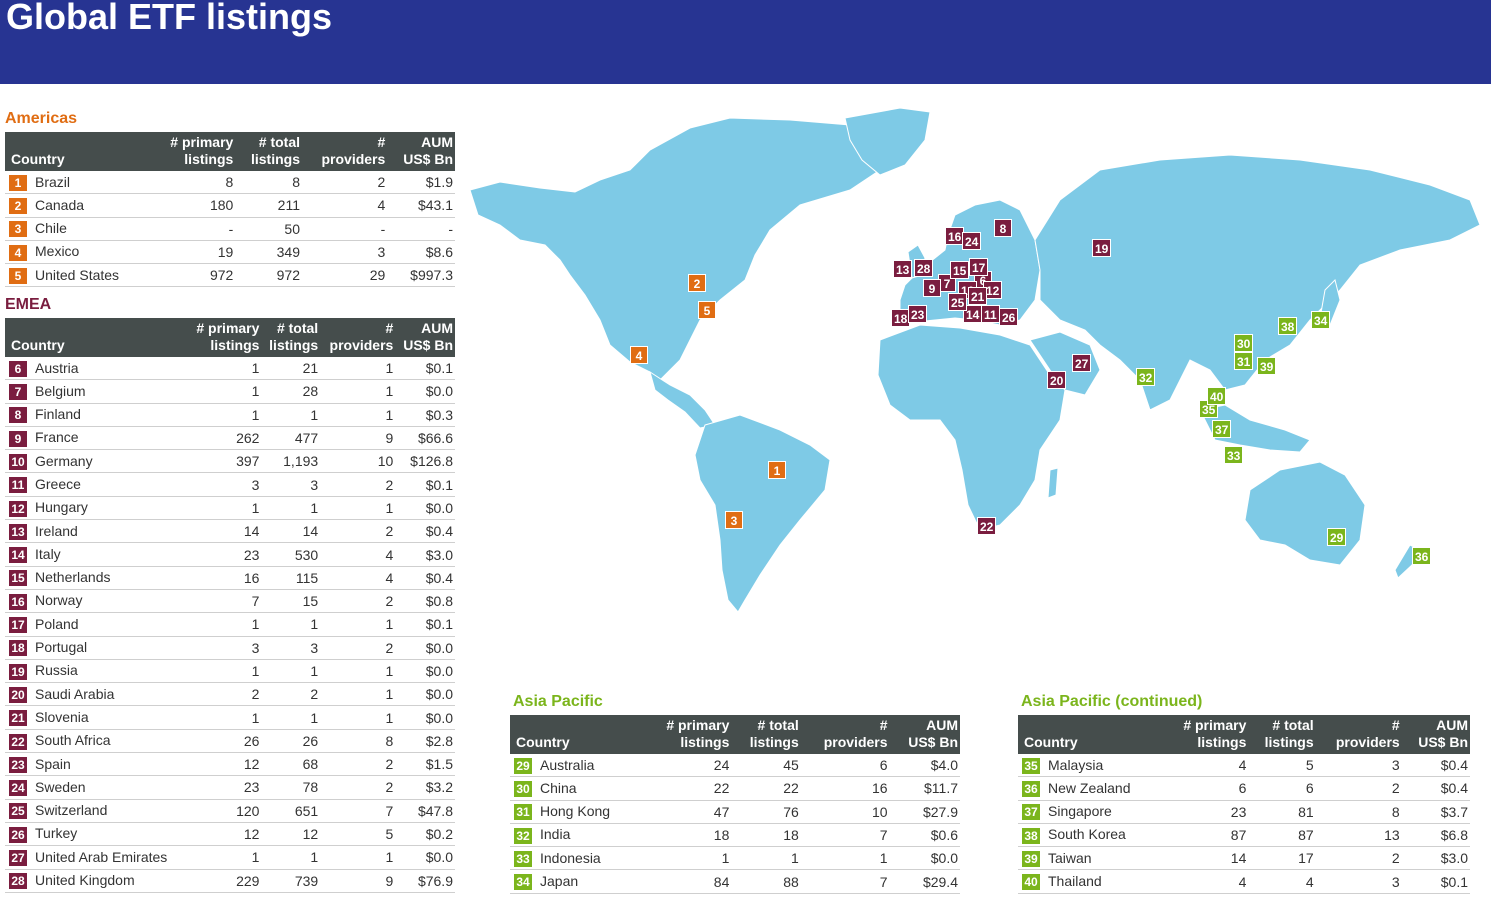 This screenshot has height=901, width=1491. I want to click on map-marker-22: 22, so click(987, 526).